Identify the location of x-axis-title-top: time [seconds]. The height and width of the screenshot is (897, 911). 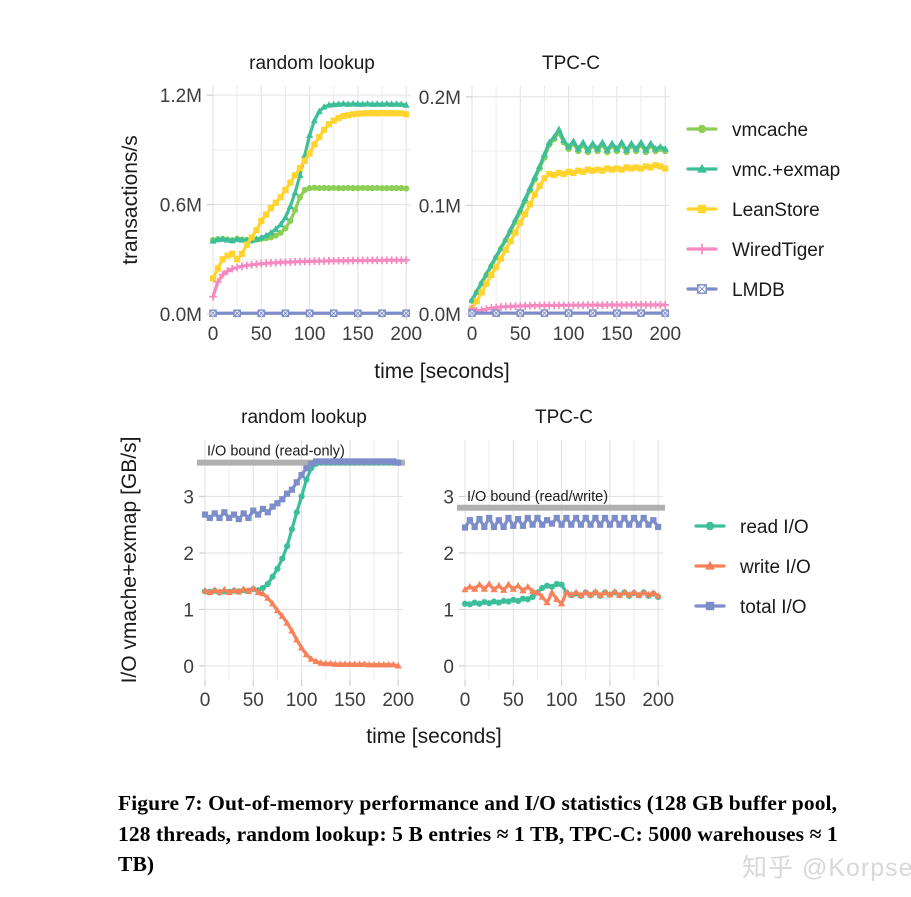
(441, 371).